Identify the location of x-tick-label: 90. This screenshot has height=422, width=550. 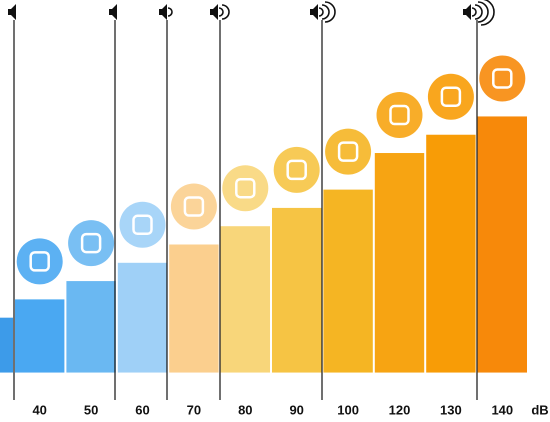
(296, 409).